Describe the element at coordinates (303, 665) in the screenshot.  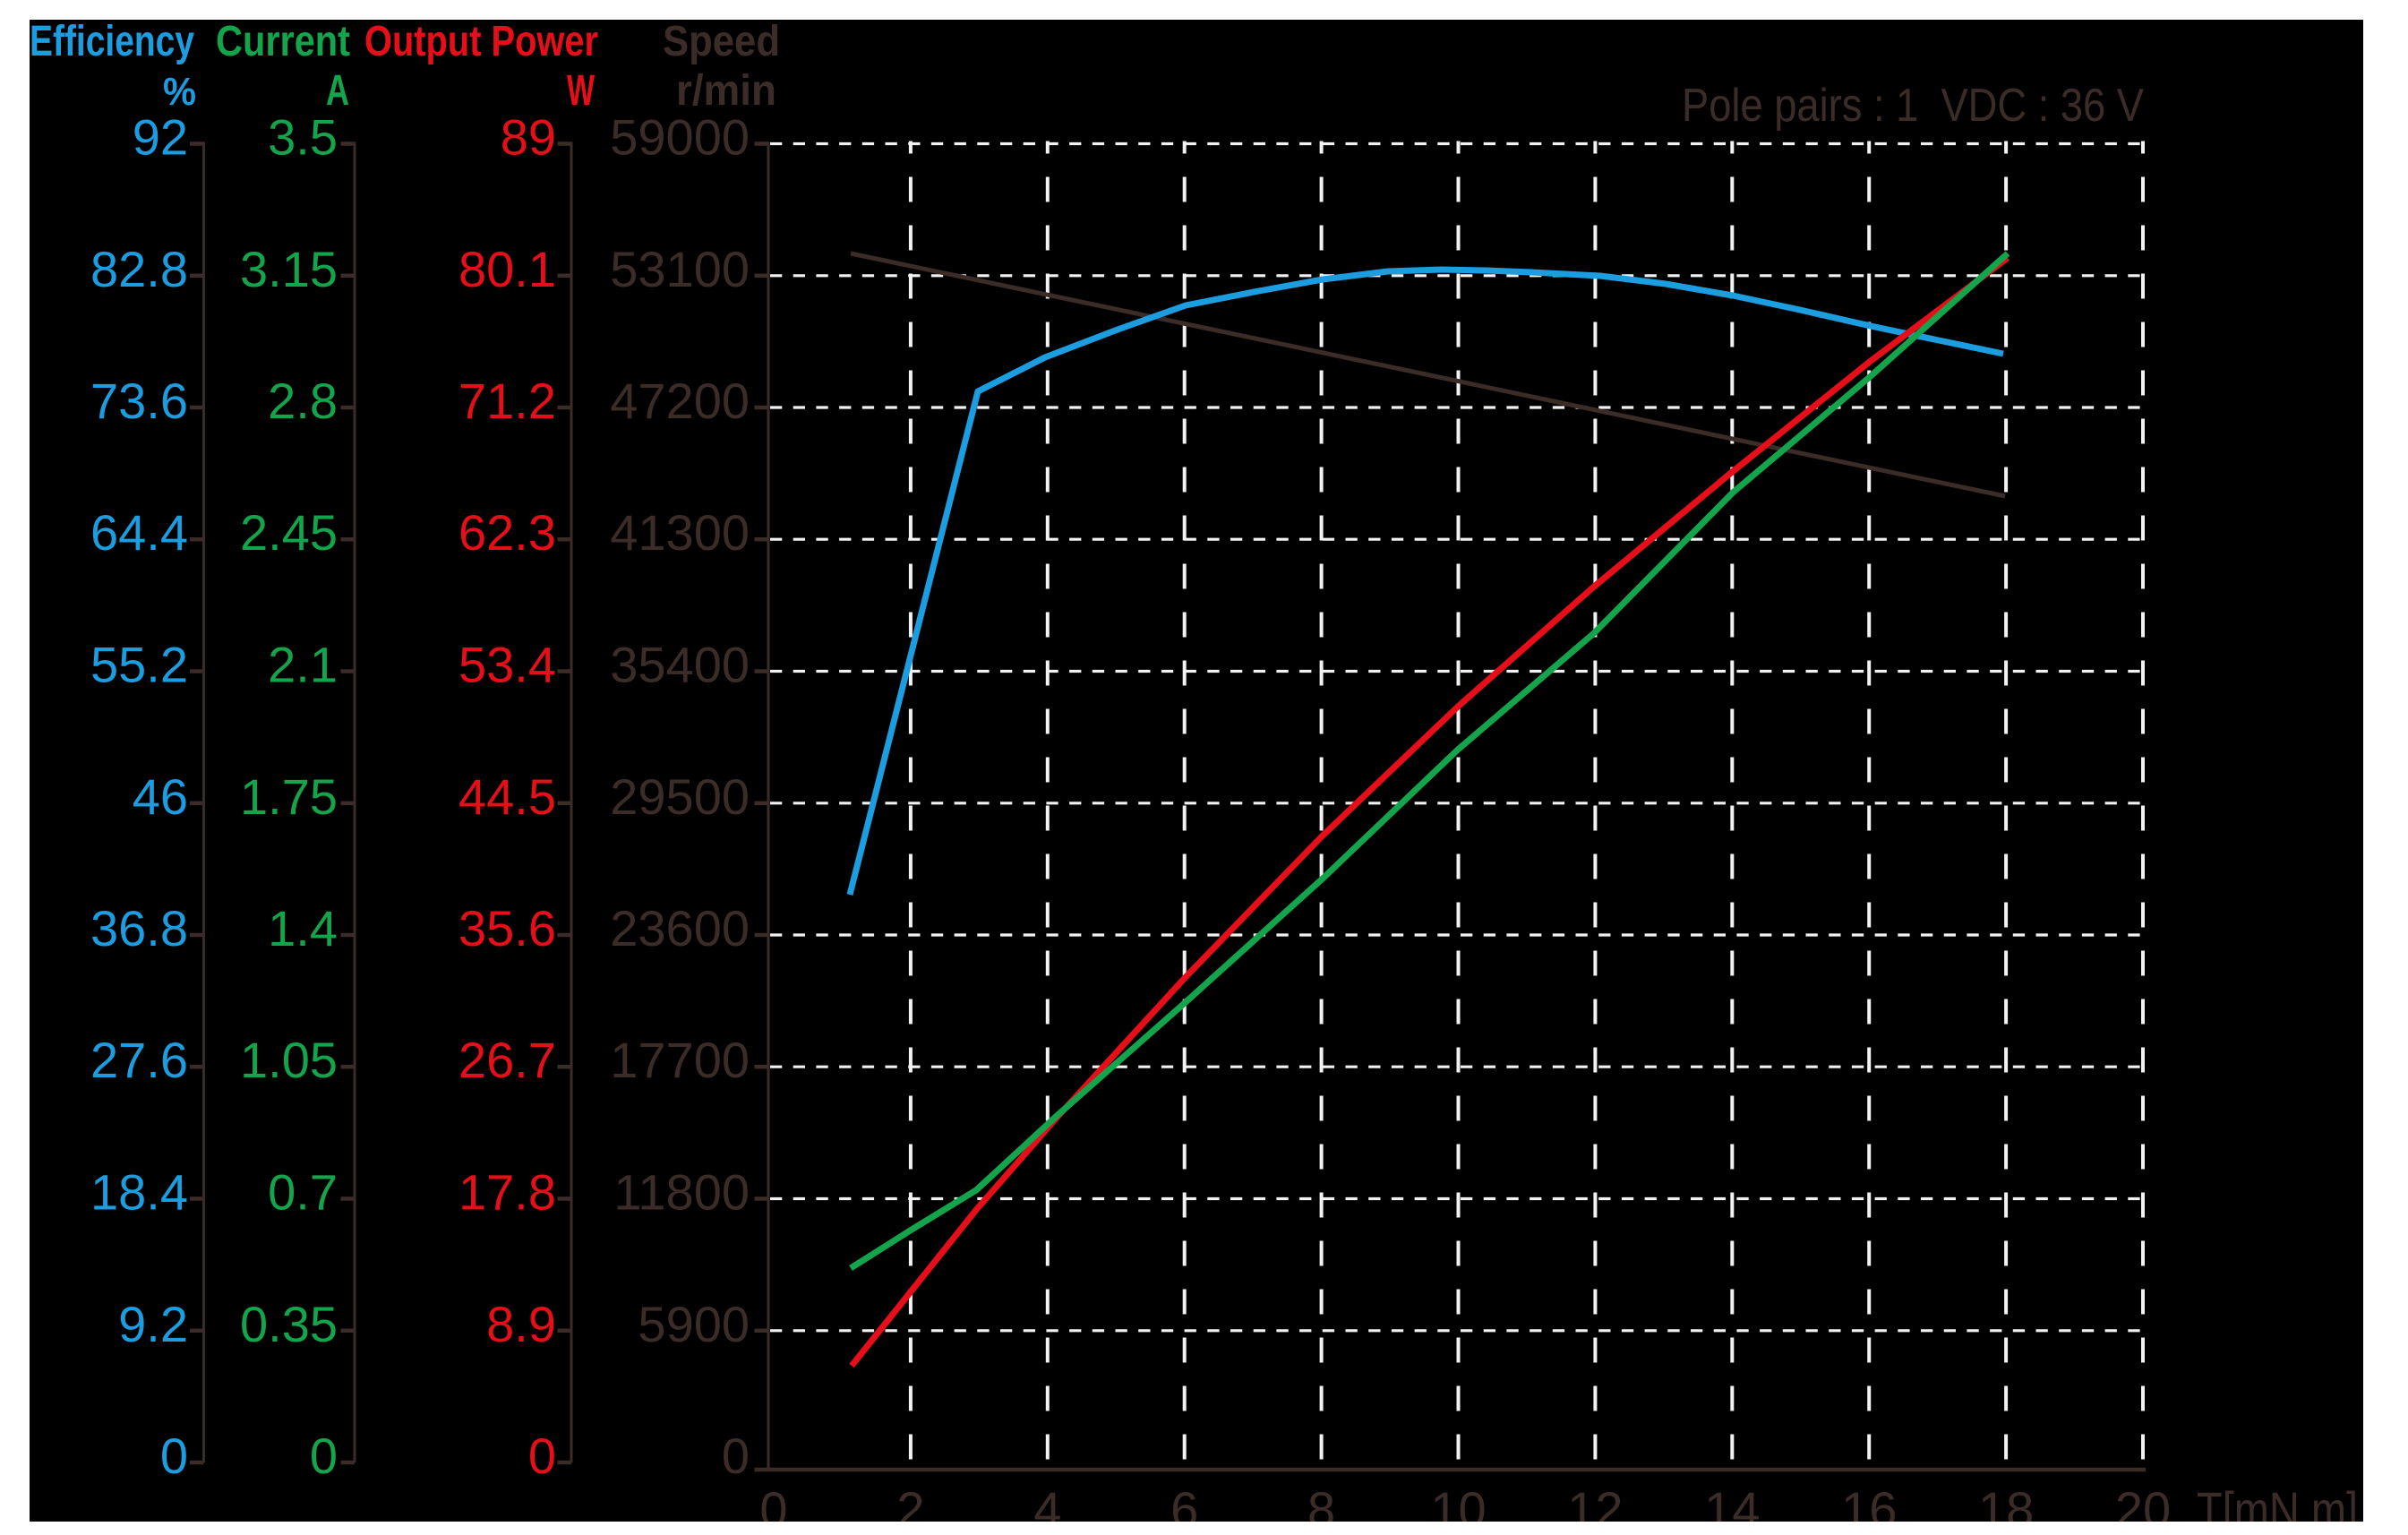
I see `svg-text: 2.1` at that location.